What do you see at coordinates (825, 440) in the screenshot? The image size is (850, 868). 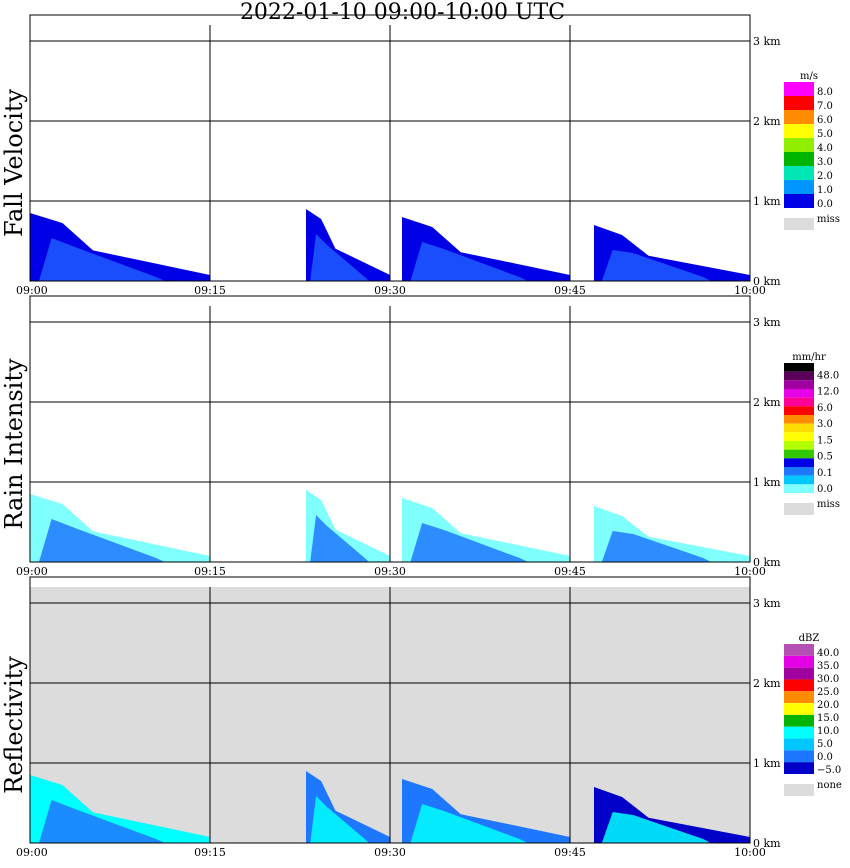 I see `legend-label: 1.5` at bounding box center [825, 440].